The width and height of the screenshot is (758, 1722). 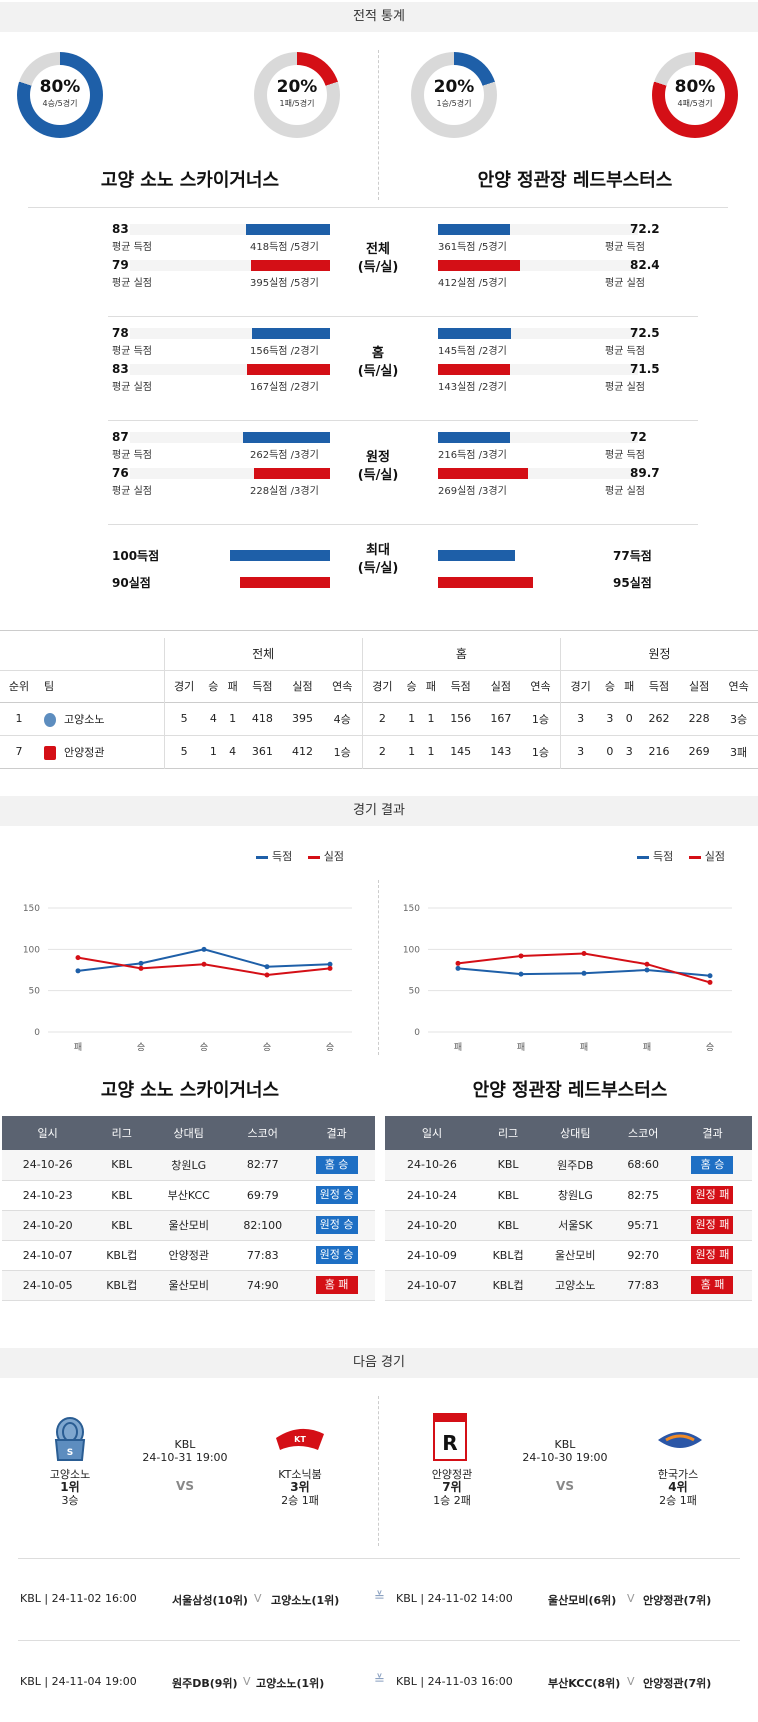 What do you see at coordinates (575, 1133) in the screenshot?
I see `results-header: 상대팀` at bounding box center [575, 1133].